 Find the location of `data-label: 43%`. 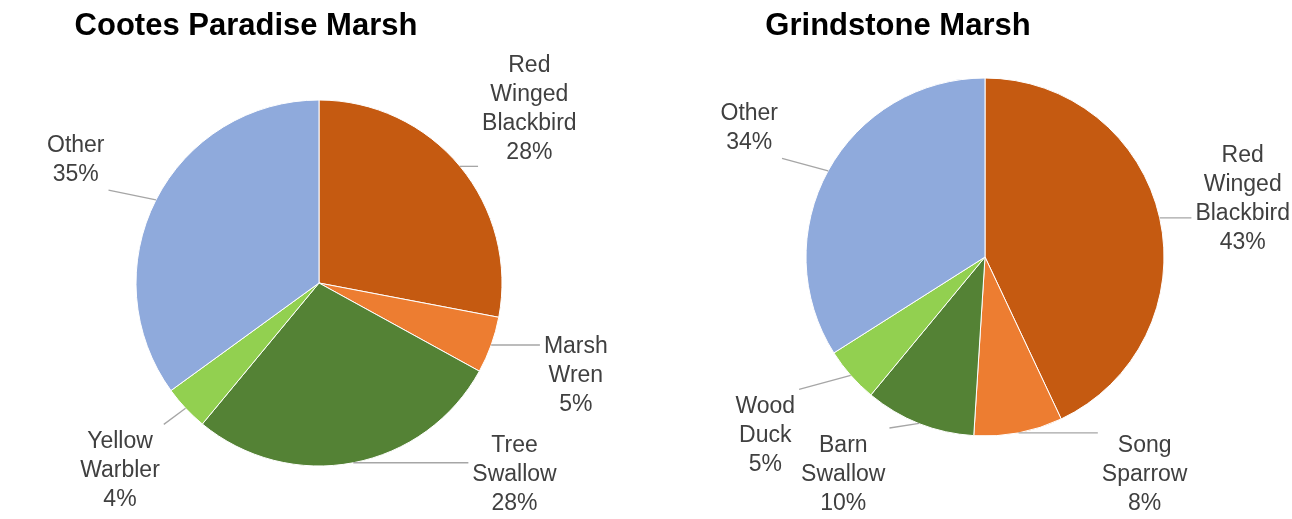

data-label: 43% is located at coordinates (1242, 240).